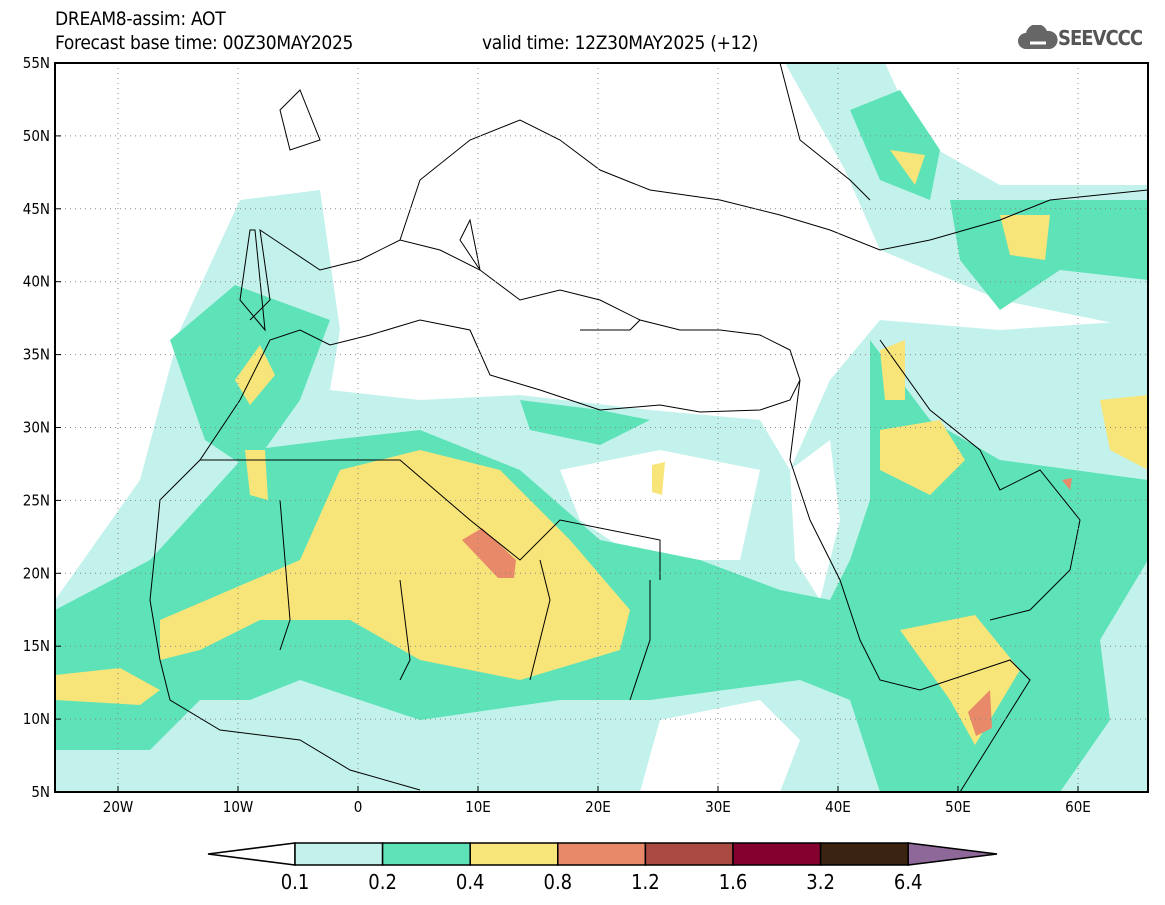 The width and height of the screenshot is (1165, 905). I want to click on colorbar-high-arrow, so click(952, 854).